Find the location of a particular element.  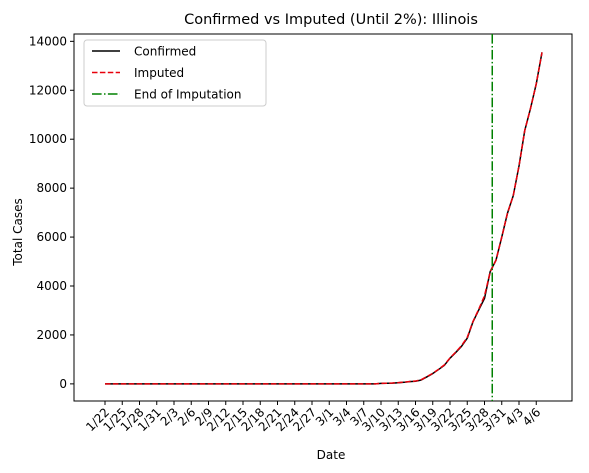

y-tick-label: 0 is located at coordinates (63, 384).